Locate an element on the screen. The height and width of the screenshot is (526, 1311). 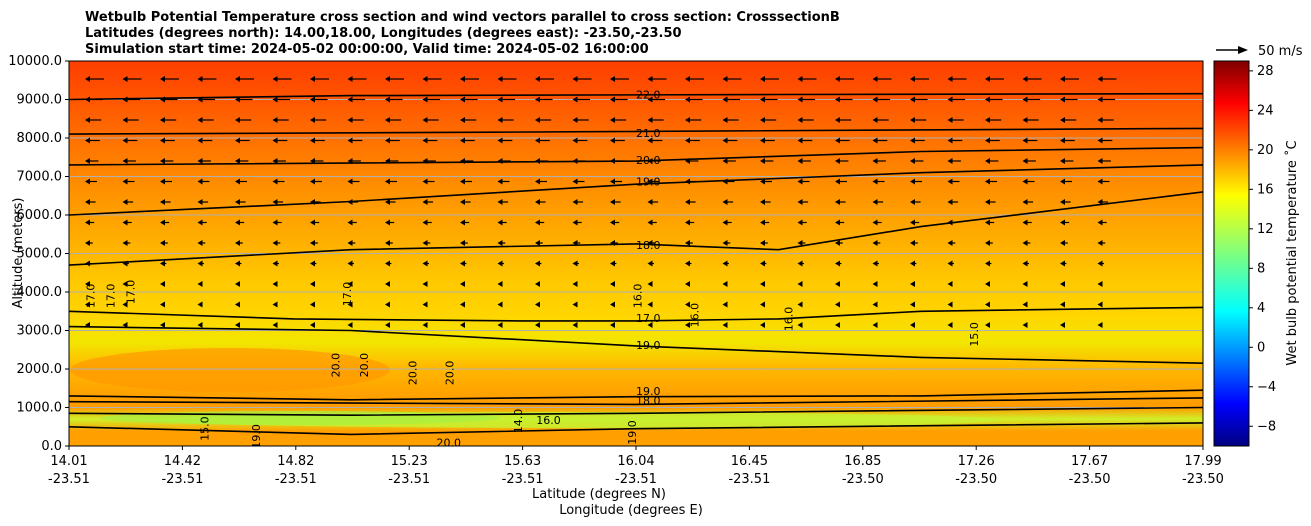
y-tick-label: 5000.0 is located at coordinates (40, 254).